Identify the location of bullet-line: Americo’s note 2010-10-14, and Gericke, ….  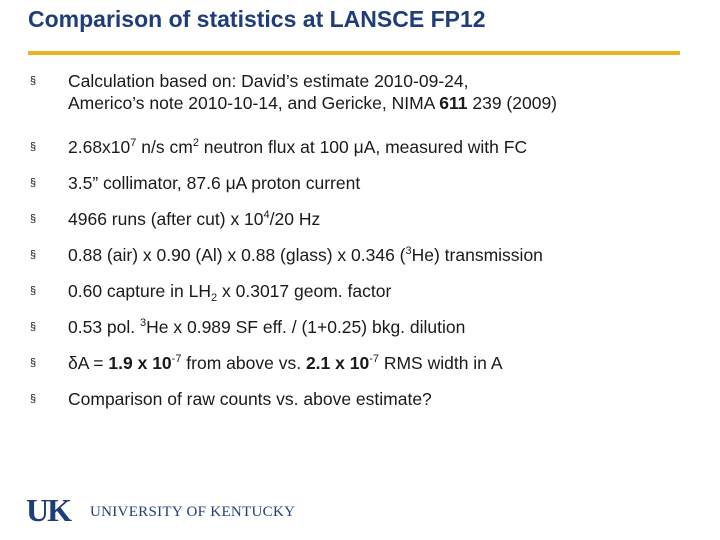
(313, 103).